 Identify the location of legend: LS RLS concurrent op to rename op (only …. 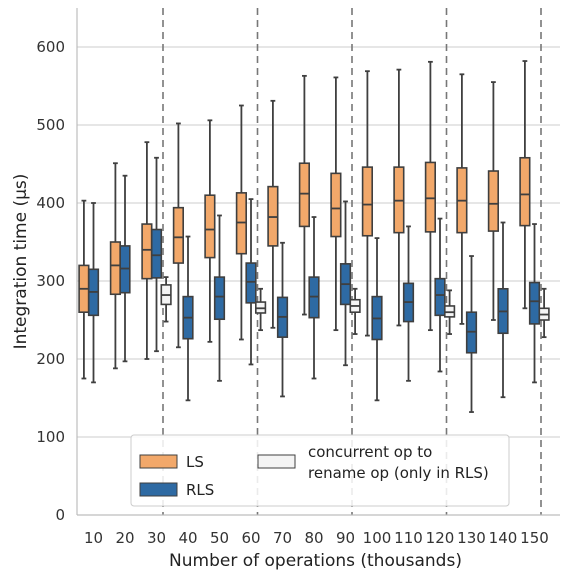
(320, 470).